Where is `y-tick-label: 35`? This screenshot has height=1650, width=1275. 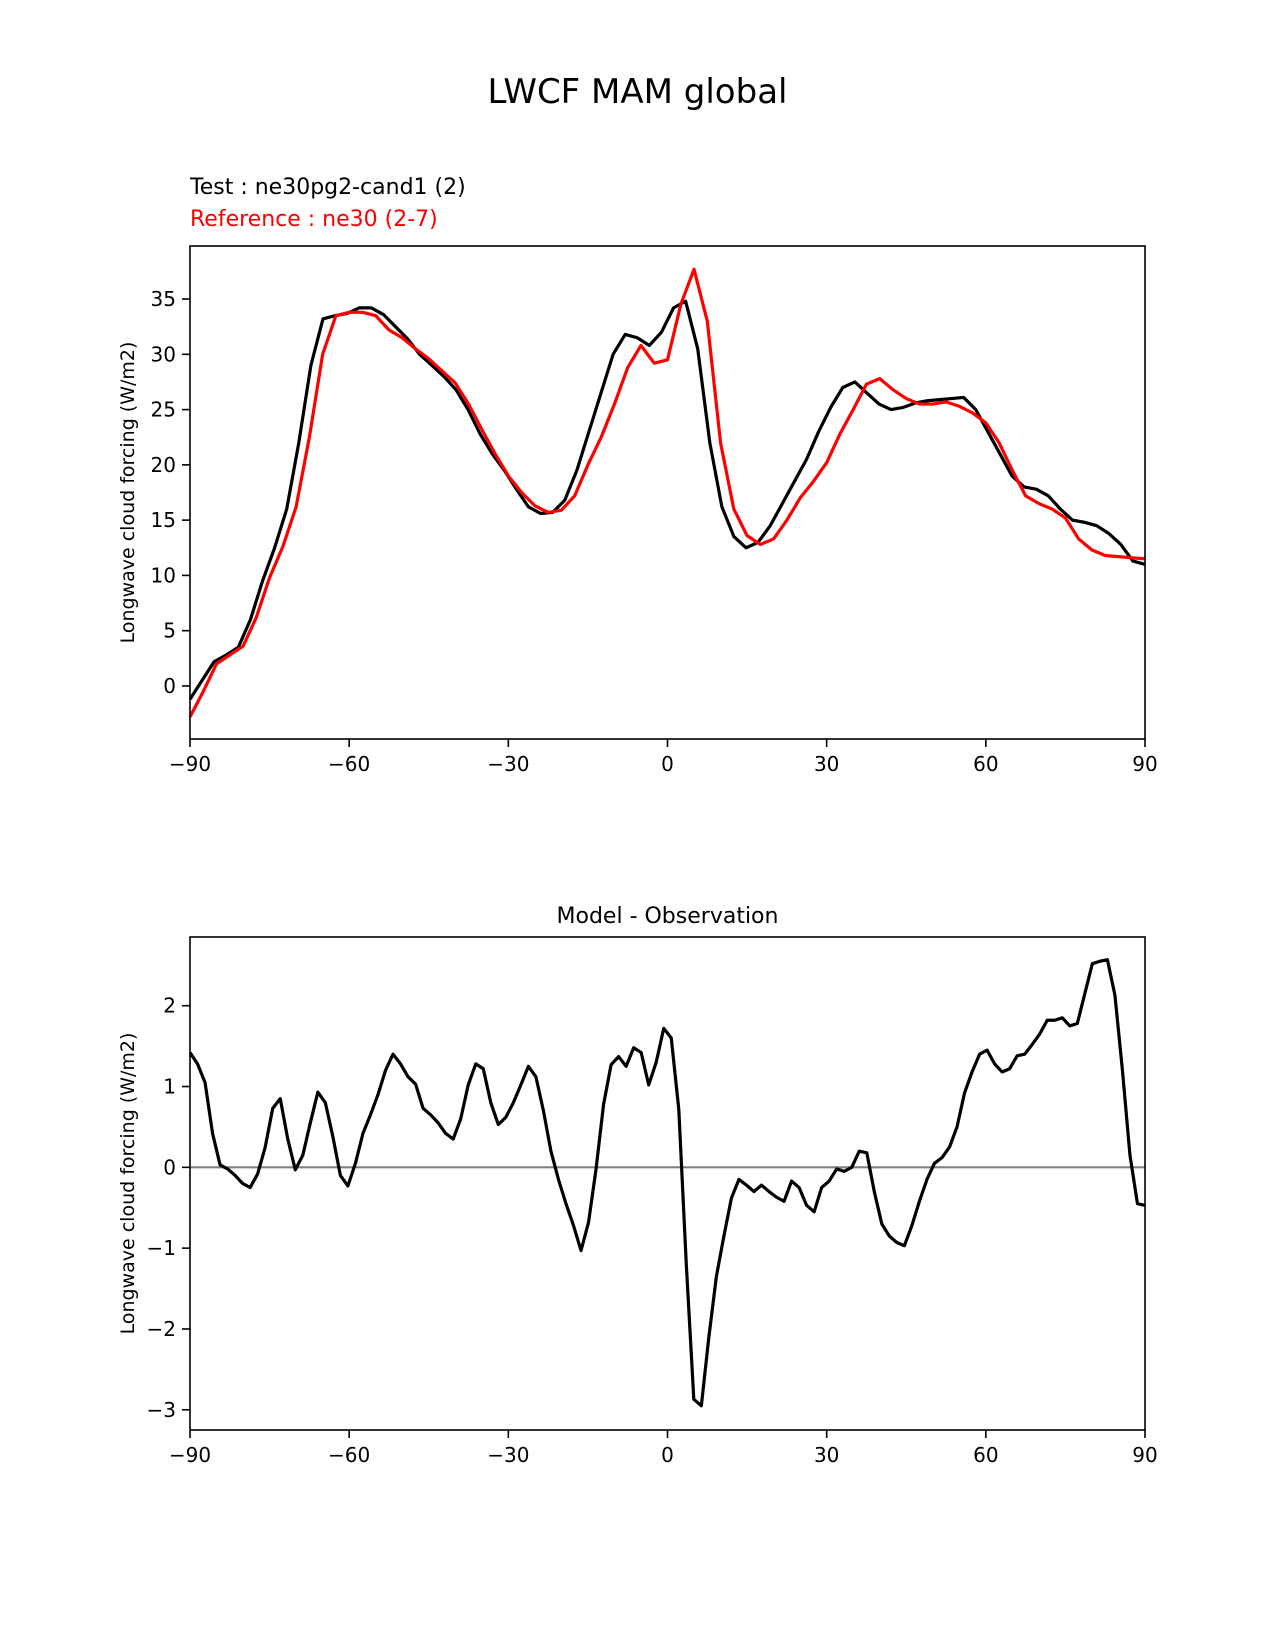
y-tick-label: 35 is located at coordinates (163, 299).